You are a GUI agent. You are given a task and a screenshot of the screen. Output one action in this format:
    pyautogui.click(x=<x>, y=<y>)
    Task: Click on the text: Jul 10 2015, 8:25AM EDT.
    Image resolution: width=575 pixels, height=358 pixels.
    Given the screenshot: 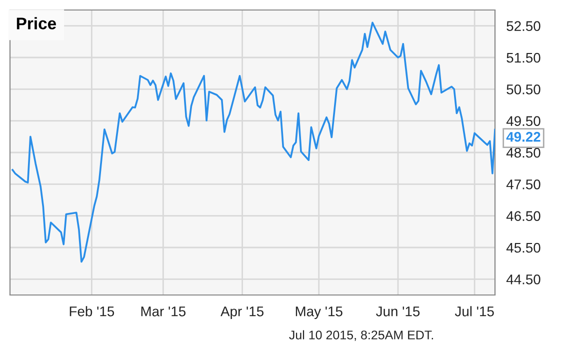 What is the action you would take?
    pyautogui.click(x=361, y=335)
    